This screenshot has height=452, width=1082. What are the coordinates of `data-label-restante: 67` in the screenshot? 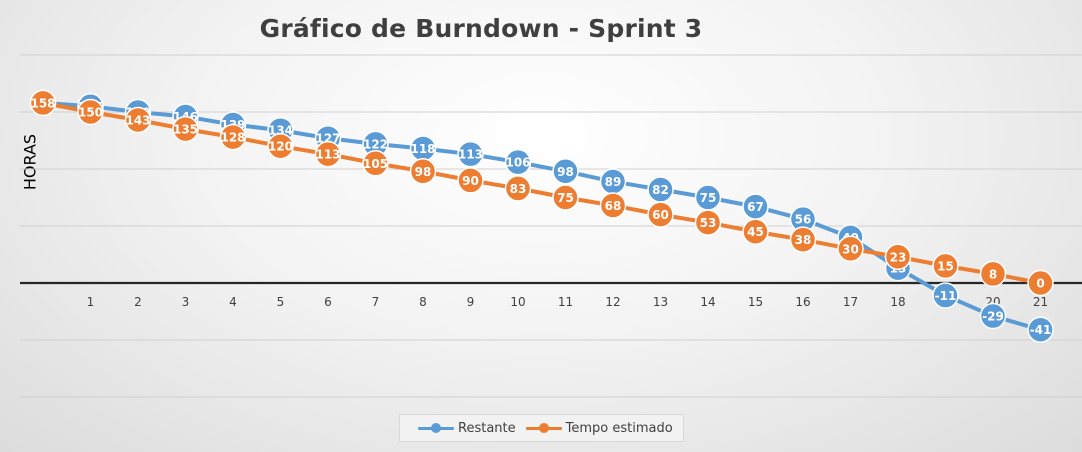 It's located at (755, 207).